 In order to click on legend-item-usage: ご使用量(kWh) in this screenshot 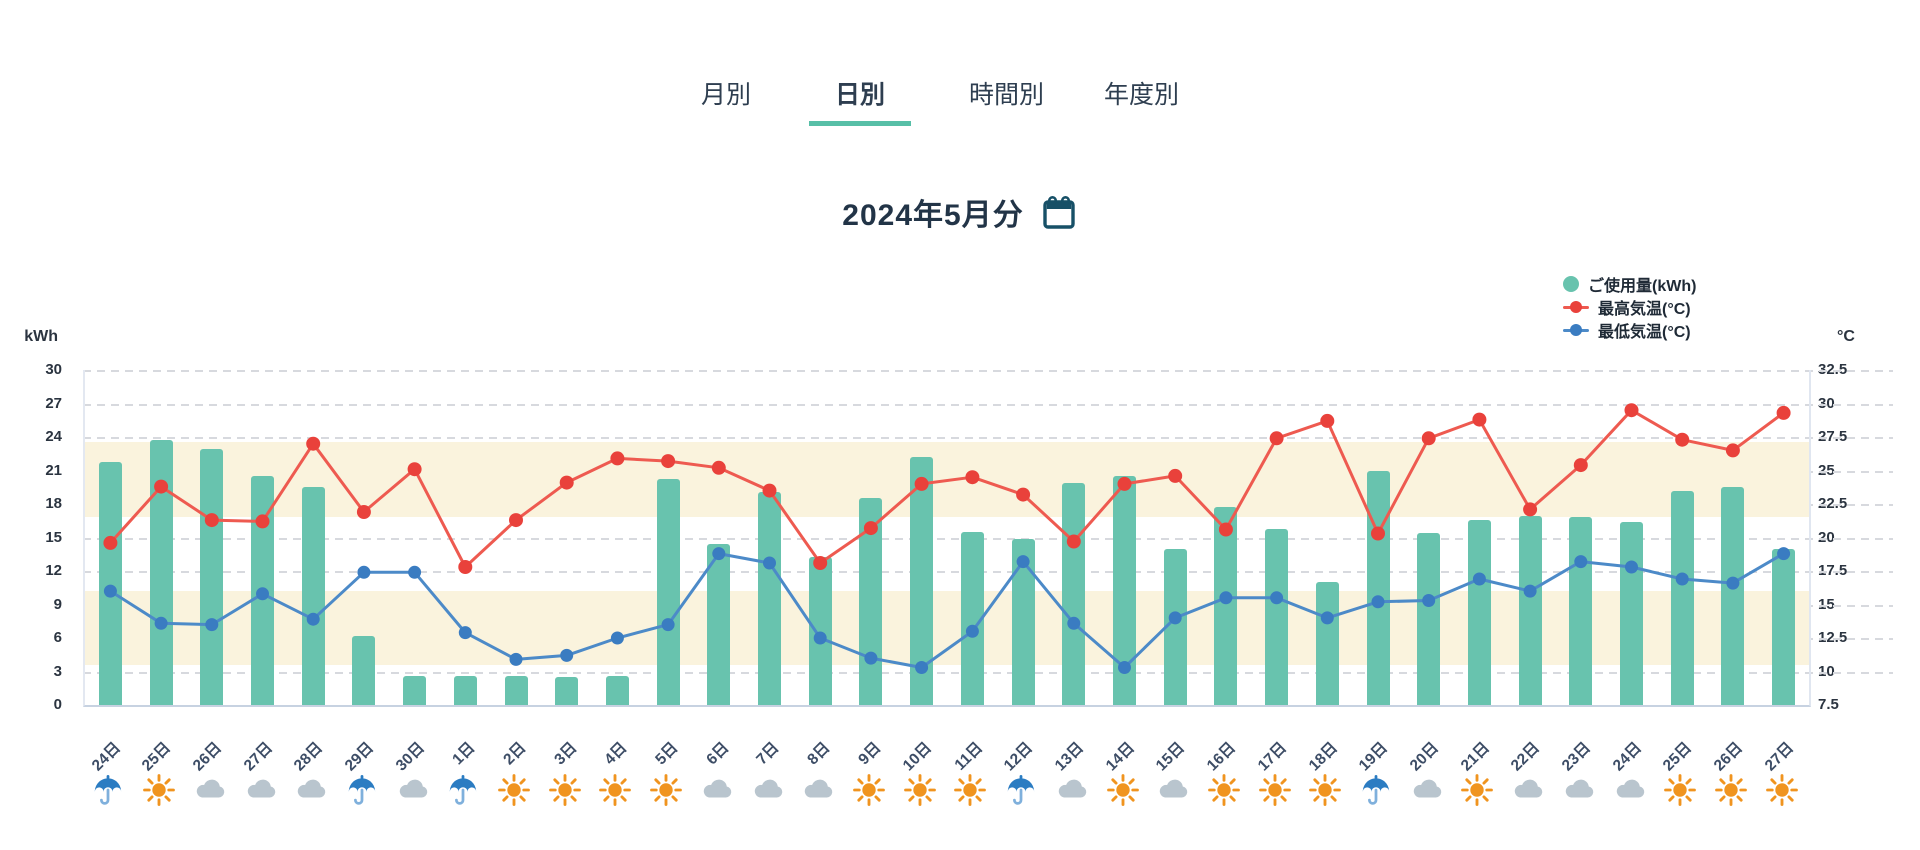, I will do `click(1629, 283)`.